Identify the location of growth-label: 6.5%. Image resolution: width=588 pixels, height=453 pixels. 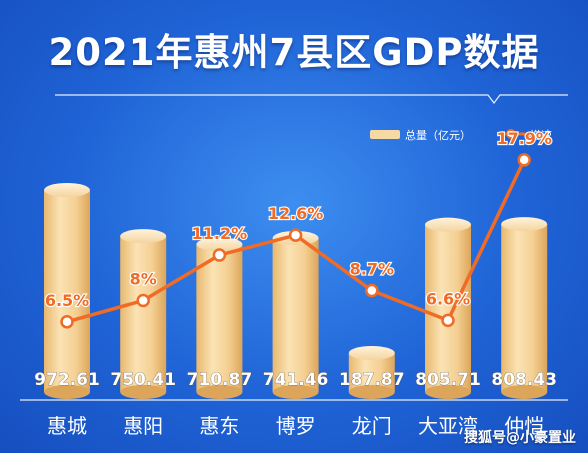
(67, 300).